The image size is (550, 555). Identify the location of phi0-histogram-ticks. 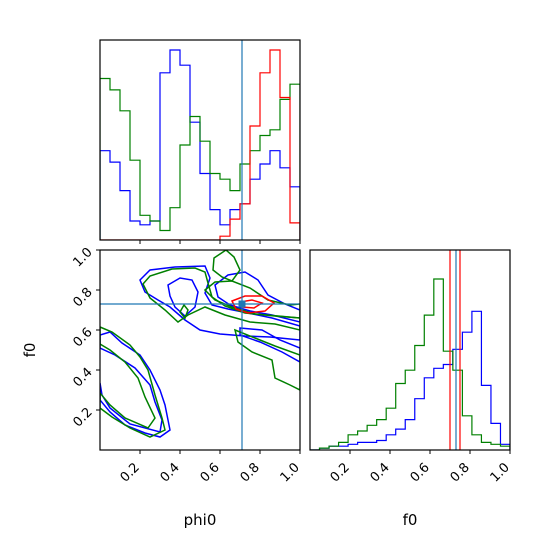
(220, 242).